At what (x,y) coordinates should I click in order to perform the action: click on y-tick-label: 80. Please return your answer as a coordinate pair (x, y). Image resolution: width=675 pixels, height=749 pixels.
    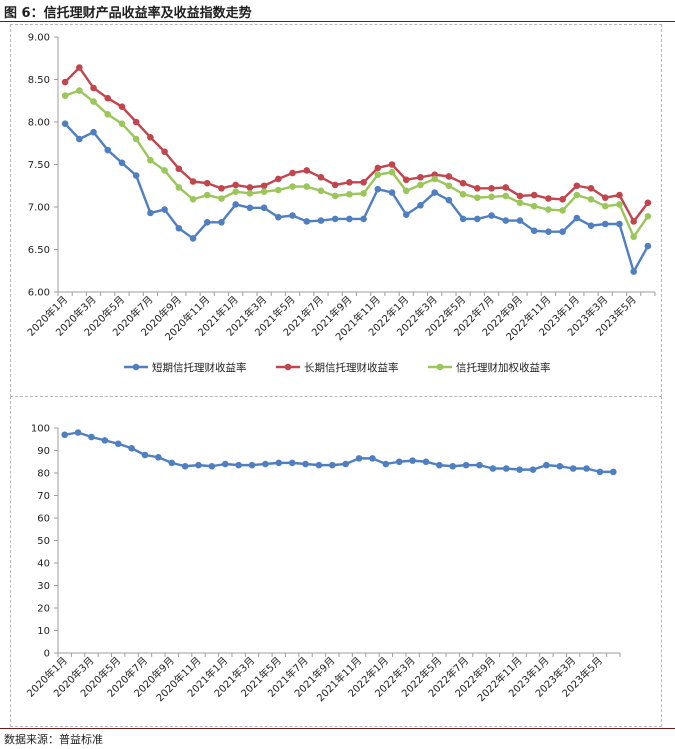
    Looking at the image, I should click on (43, 474).